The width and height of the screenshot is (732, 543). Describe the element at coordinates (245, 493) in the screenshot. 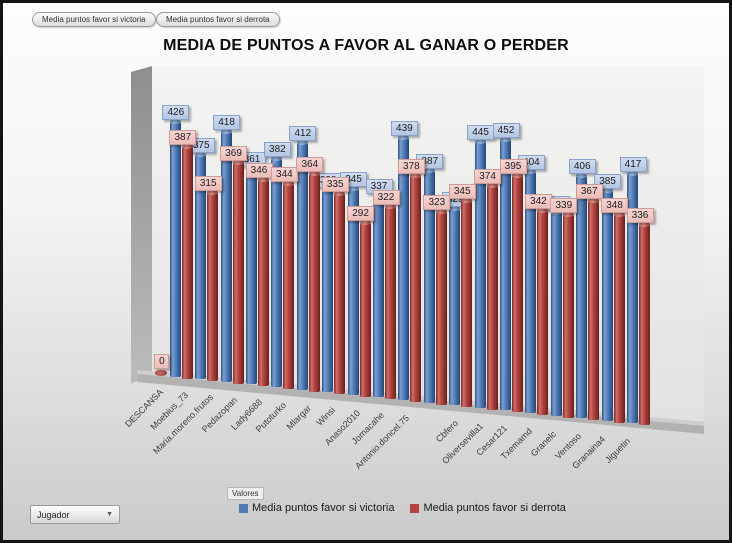

I see `legend-title-chip: Valores` at that location.